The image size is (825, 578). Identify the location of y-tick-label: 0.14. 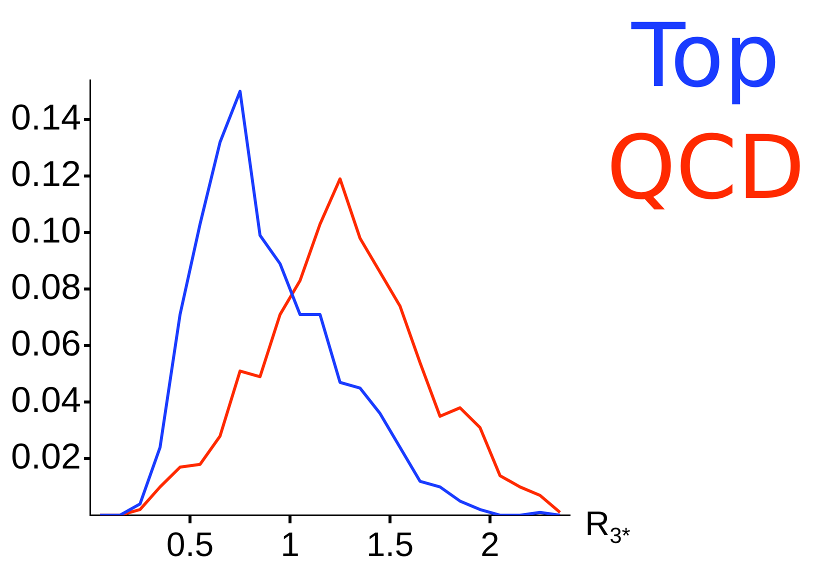
(46, 117).